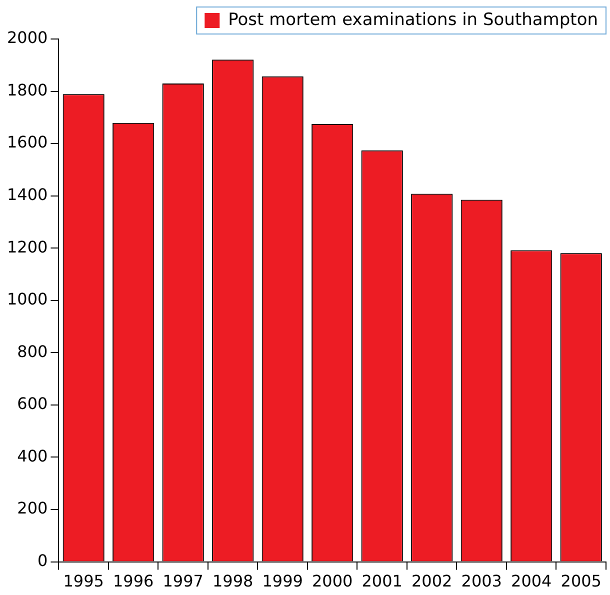  What do you see at coordinates (32, 351) in the screenshot?
I see `y-tick-label: 800` at bounding box center [32, 351].